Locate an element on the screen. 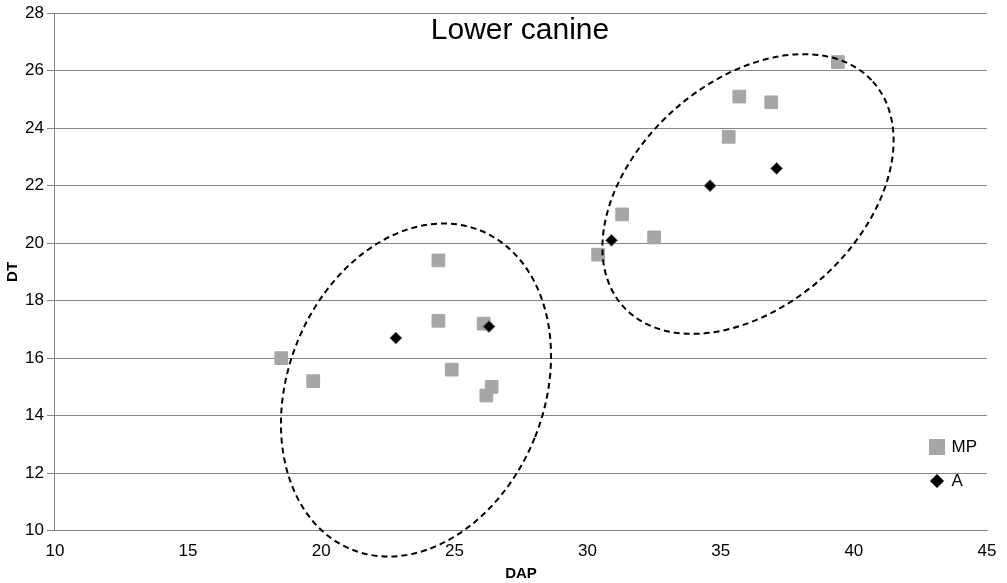 The height and width of the screenshot is (583, 1007). y-tick-label: 18 is located at coordinates (34, 300).